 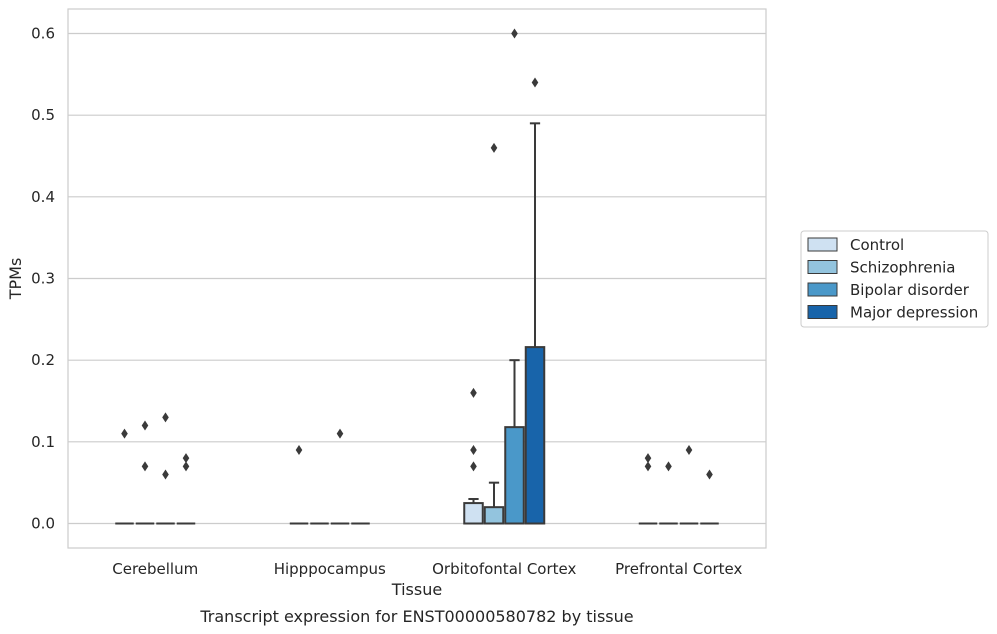 What do you see at coordinates (43, 197) in the screenshot?
I see `y-tick-label: 0.4` at bounding box center [43, 197].